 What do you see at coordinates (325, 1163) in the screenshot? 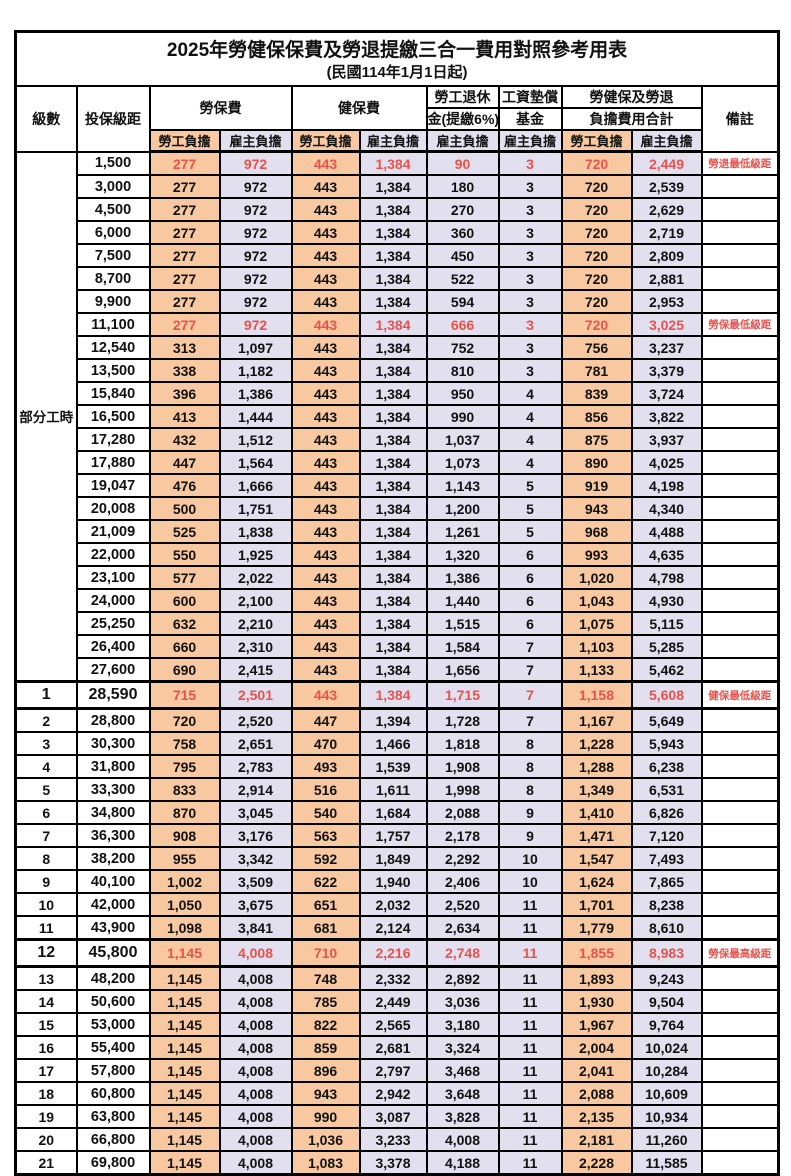
I see `cell-health_emp: 1,083` at bounding box center [325, 1163].